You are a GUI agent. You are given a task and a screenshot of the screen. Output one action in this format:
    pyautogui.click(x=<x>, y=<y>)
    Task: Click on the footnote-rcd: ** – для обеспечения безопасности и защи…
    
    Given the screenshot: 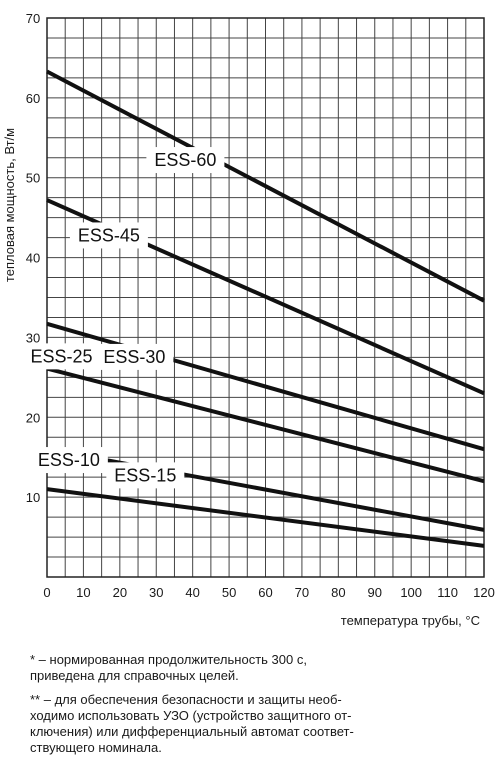 What is the action you would take?
    pyautogui.click(x=192, y=723)
    